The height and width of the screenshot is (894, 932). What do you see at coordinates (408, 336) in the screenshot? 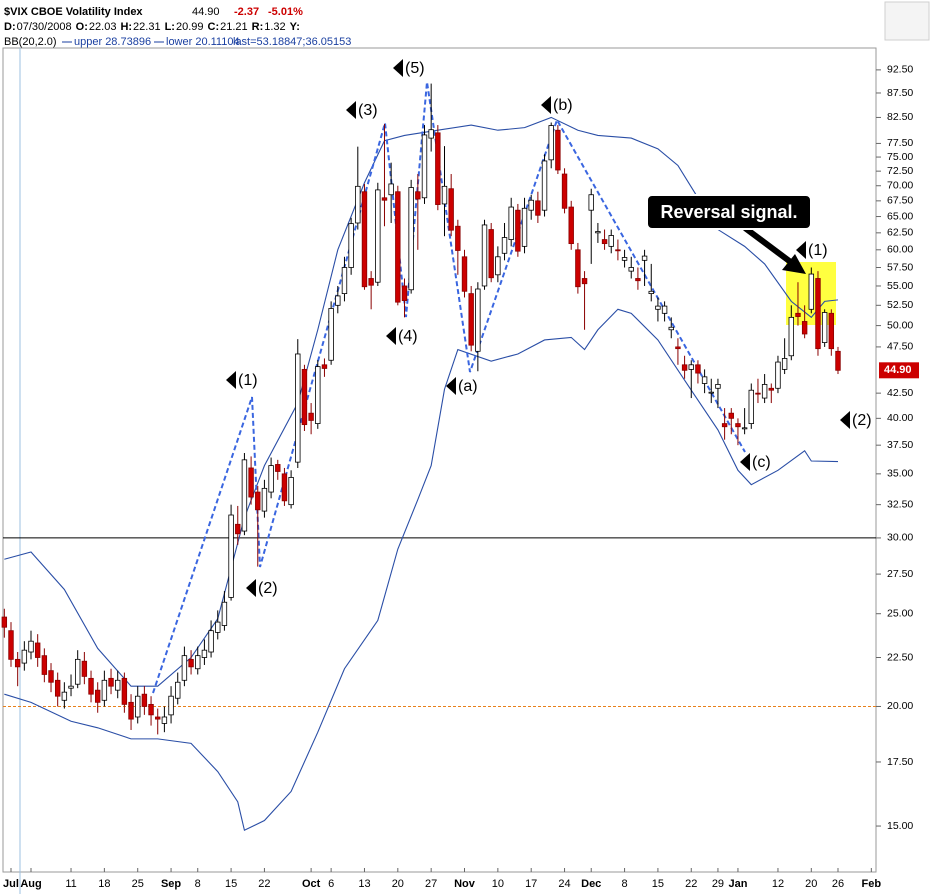
I see `wave-label: (4)` at bounding box center [408, 336].